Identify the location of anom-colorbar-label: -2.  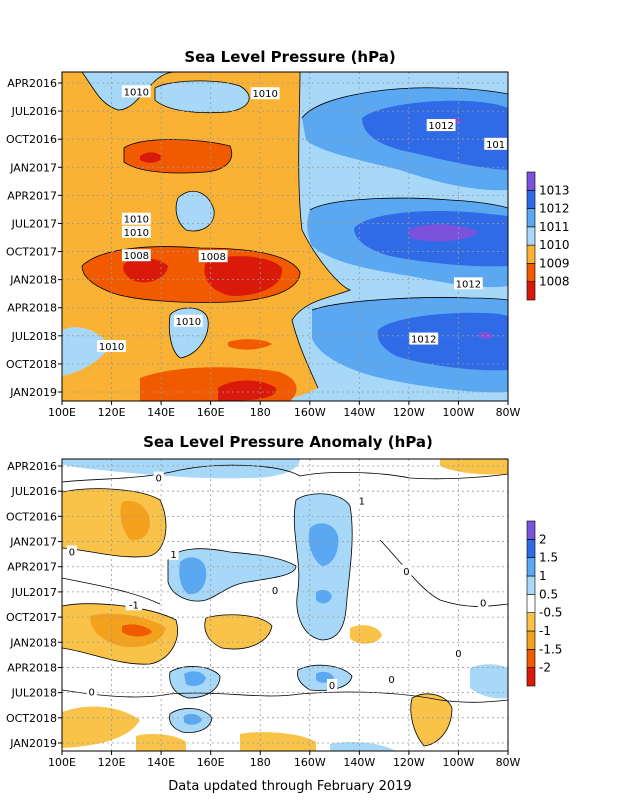
(545, 668).